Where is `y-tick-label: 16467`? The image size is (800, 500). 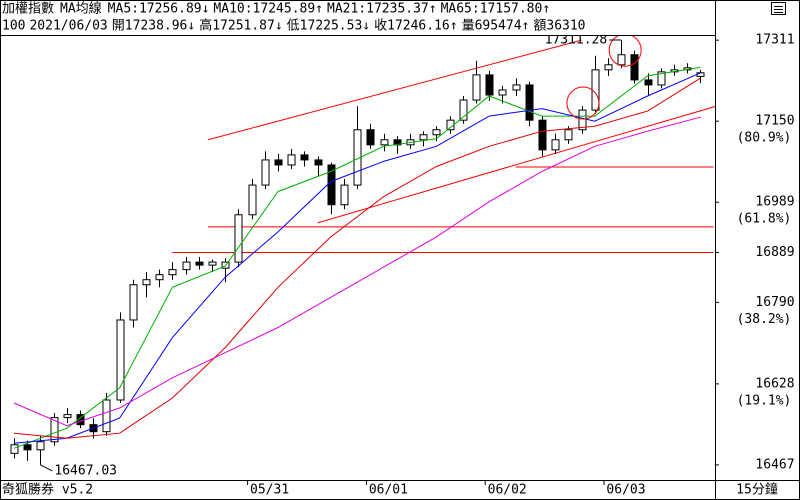 y-tick-label: 16467 is located at coordinates (774, 464).